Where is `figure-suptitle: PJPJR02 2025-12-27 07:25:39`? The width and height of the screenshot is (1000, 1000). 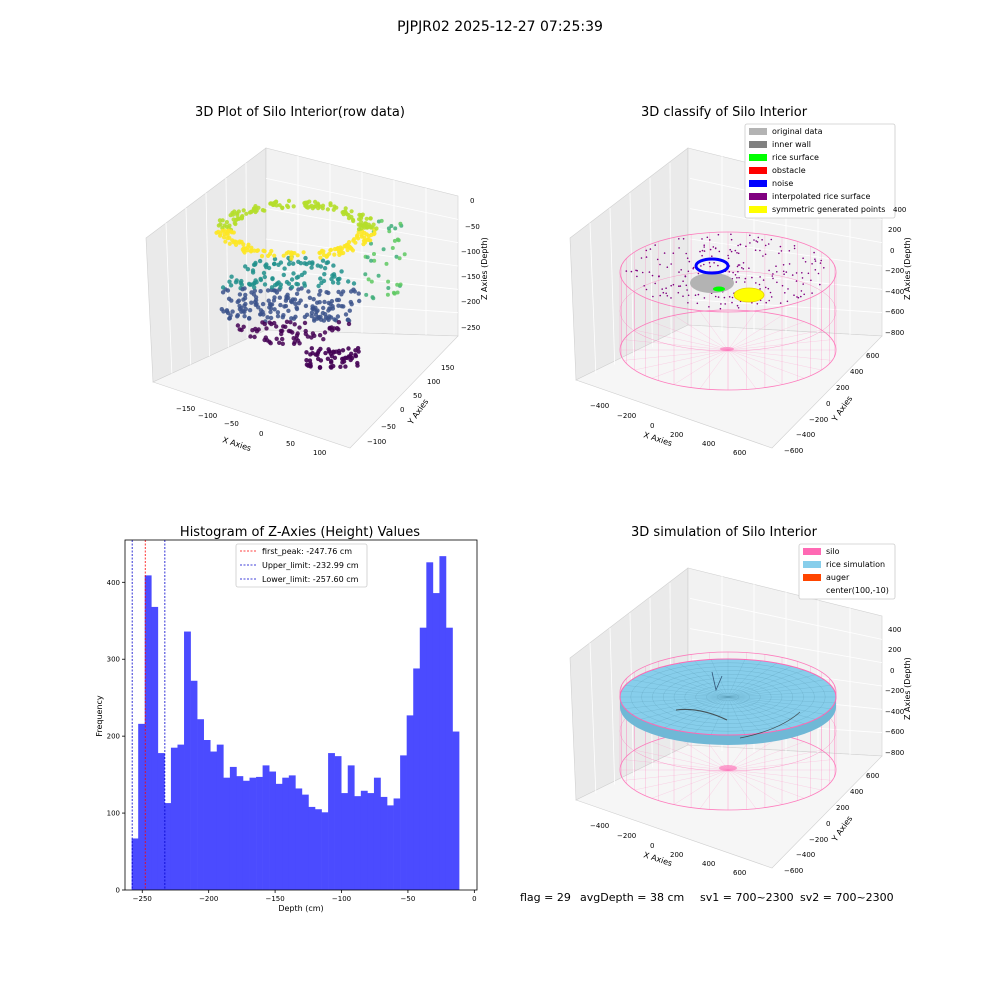
figure-suptitle: PJPJR02 2025-12-27 07:25:39 is located at coordinates (500, 27).